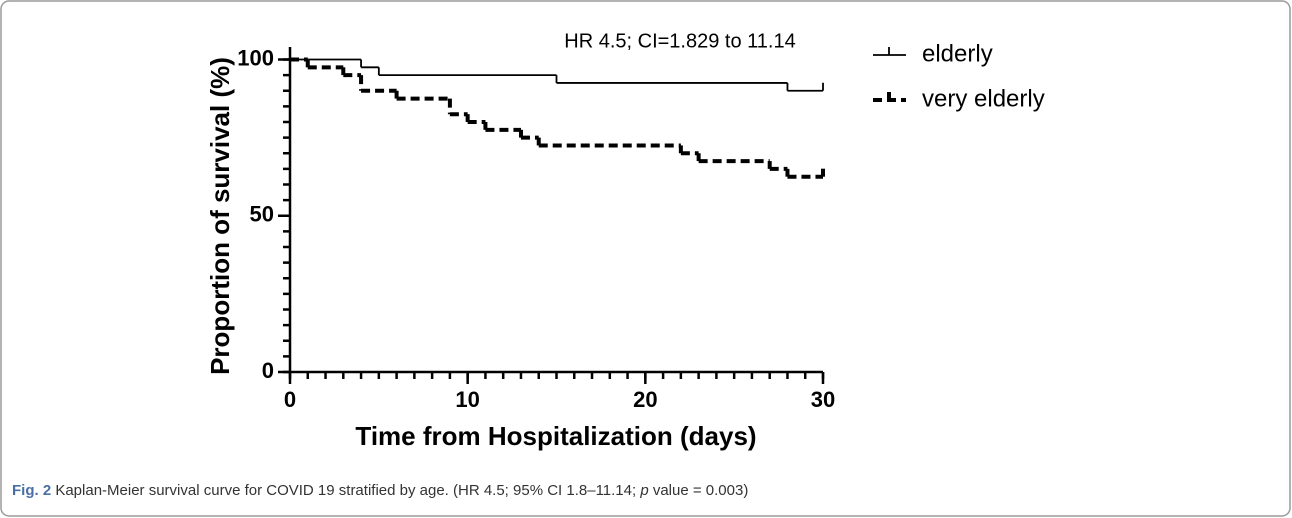  I want to click on legend-label: elderly, so click(957, 53).